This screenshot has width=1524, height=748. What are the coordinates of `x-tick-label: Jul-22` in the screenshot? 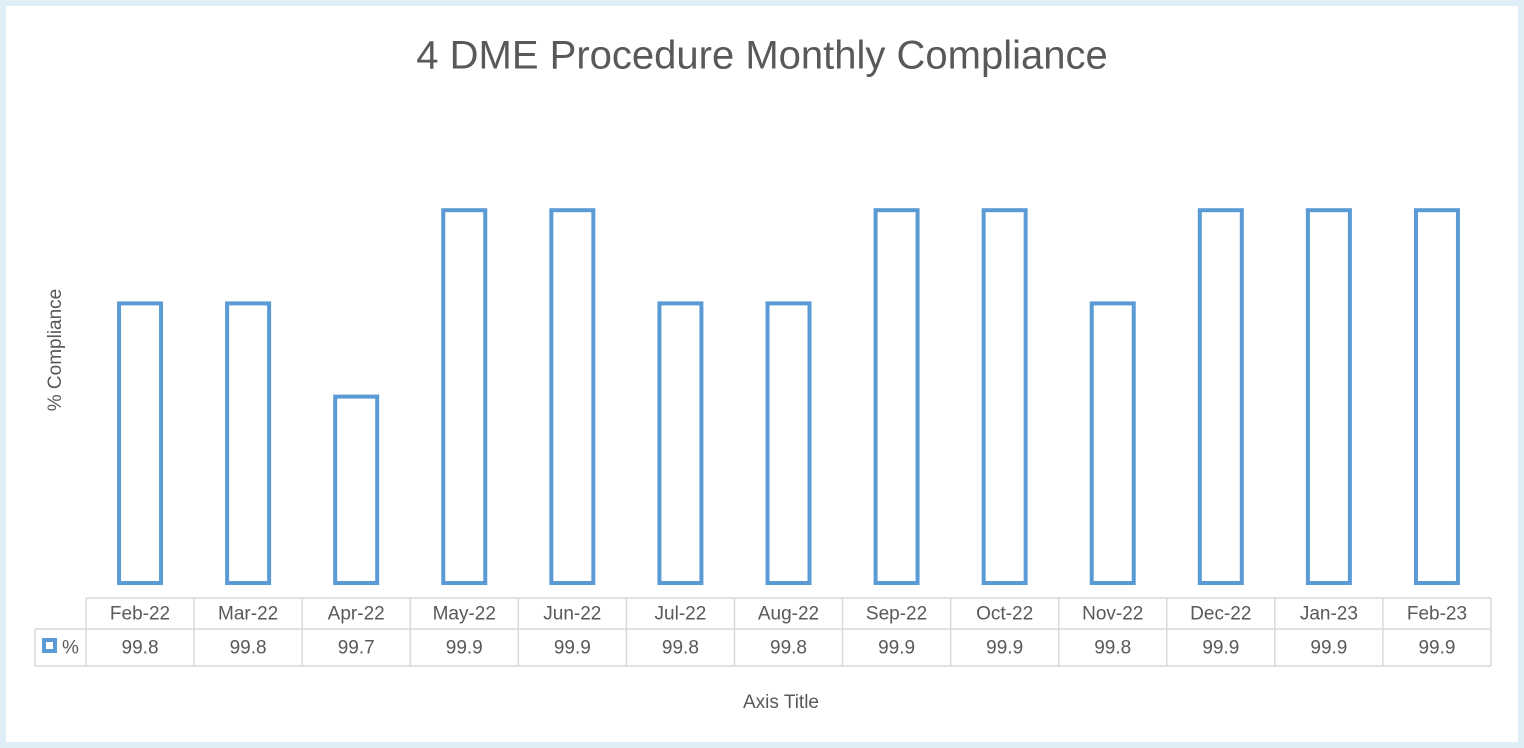 It's located at (681, 614).